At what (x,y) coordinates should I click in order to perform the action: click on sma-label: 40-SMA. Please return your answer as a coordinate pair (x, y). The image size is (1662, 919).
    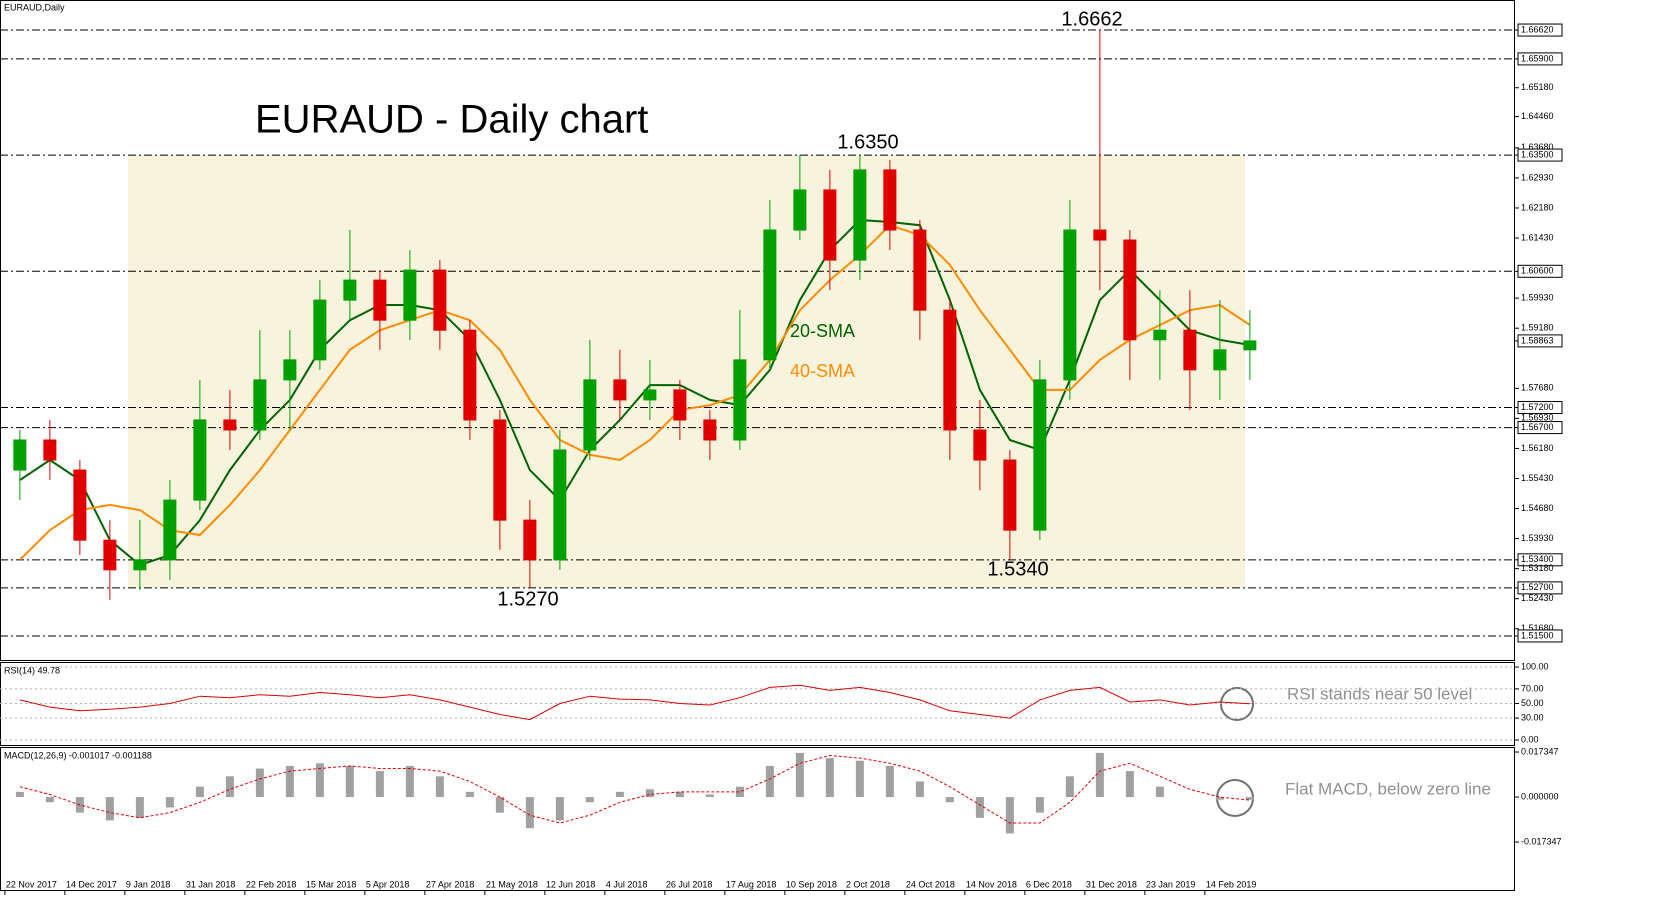
    Looking at the image, I should click on (822, 371).